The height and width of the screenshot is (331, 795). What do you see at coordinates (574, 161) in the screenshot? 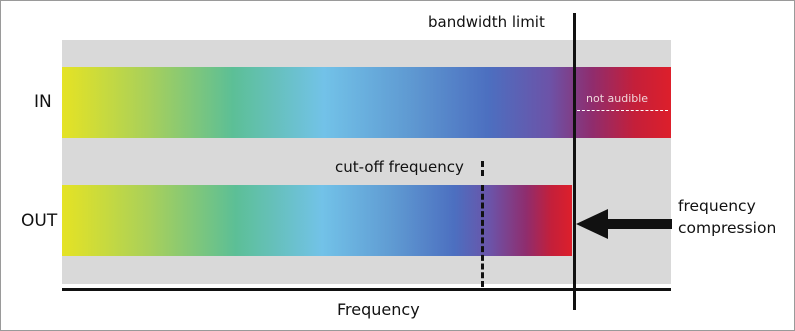
I see `bandwidth-limit-line` at bounding box center [574, 161].